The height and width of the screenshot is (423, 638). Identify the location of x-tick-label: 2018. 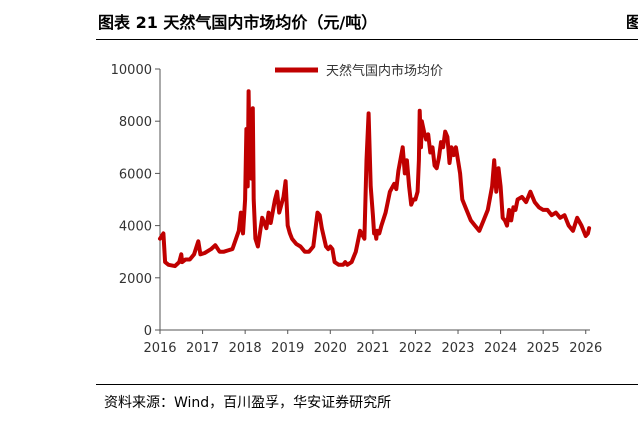
(245, 348).